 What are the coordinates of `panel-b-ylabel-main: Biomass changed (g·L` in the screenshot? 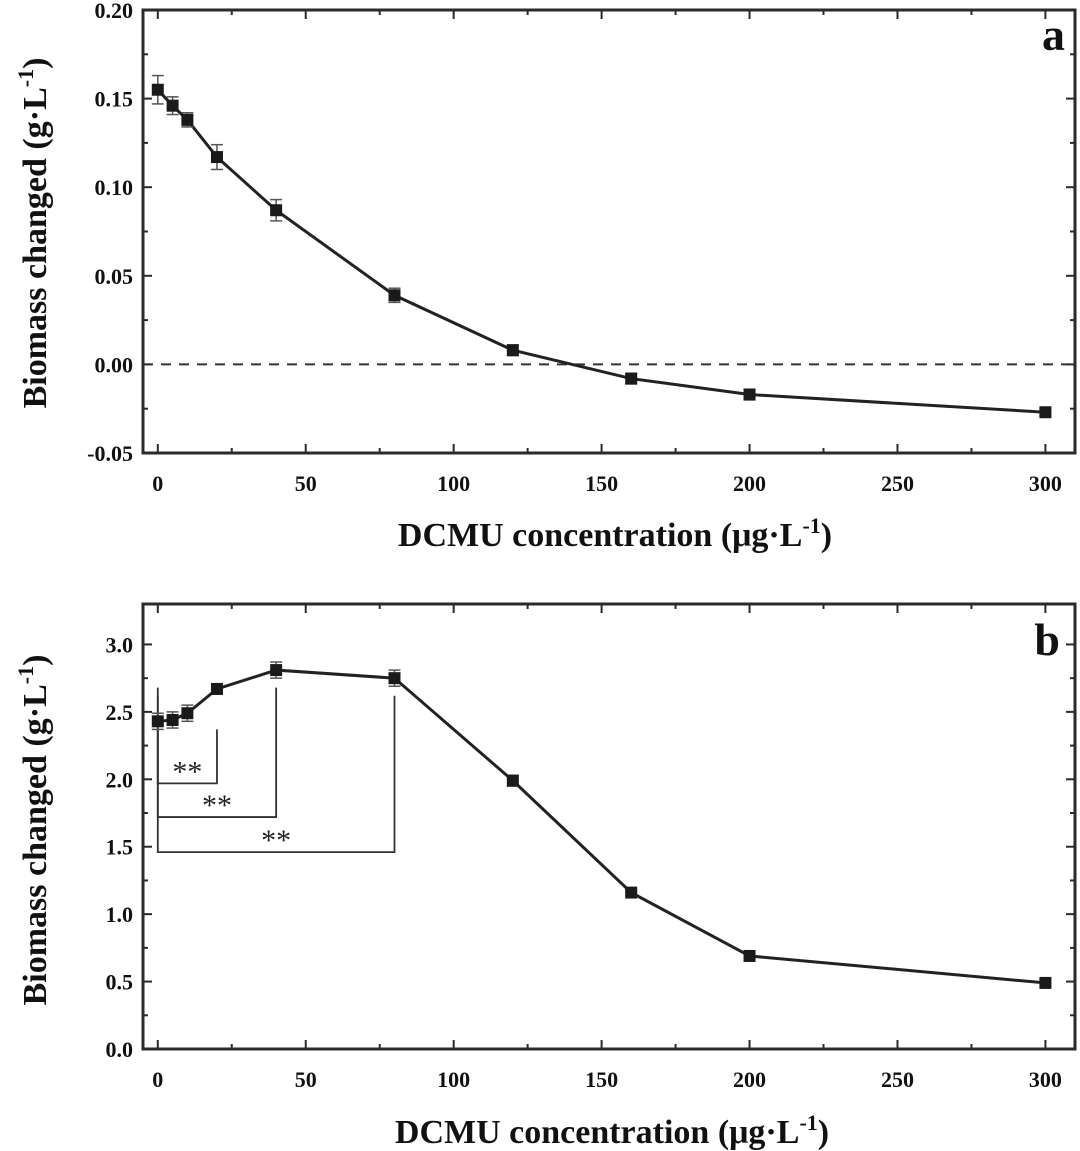 It's located at (35, 844).